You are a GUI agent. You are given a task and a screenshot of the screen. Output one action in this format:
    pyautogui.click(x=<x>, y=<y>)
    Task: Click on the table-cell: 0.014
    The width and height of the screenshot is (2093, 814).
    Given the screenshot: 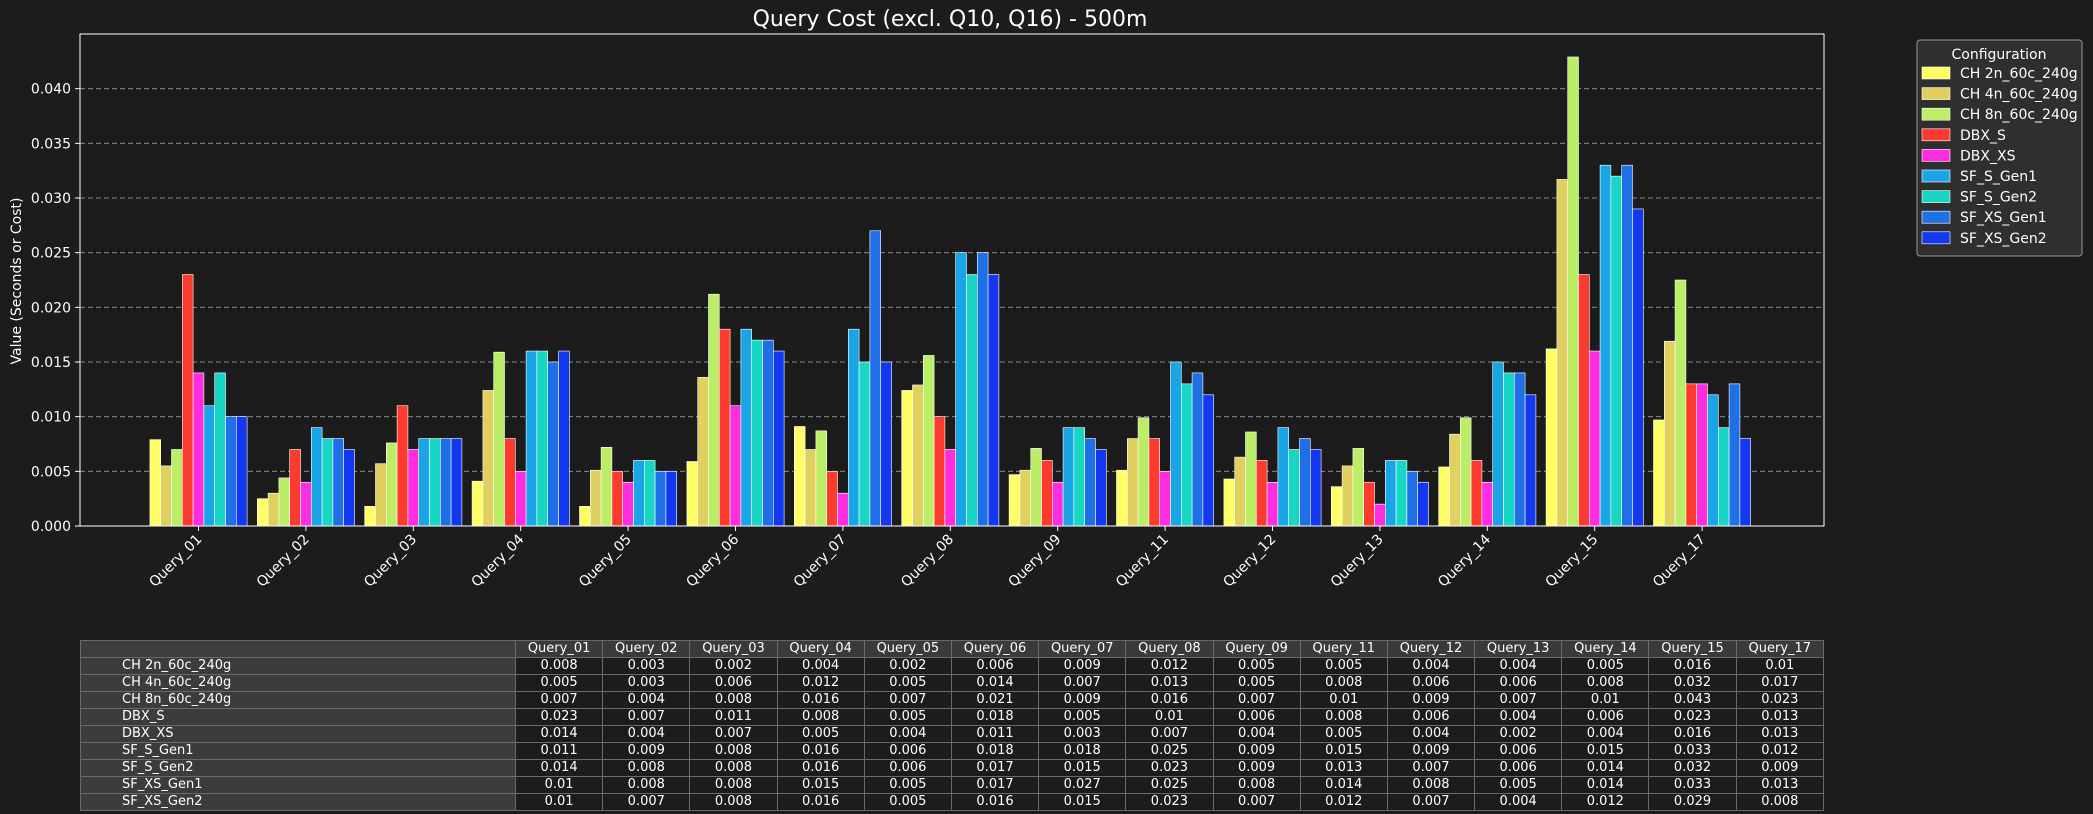 What is the action you would take?
    pyautogui.click(x=1605, y=785)
    